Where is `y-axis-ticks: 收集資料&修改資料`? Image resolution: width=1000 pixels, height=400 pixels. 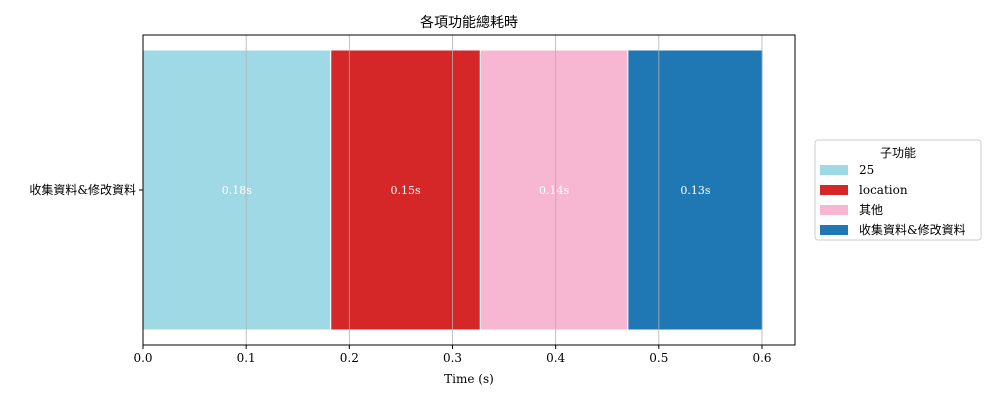
y-axis-ticks: 收集資料&修改資料 is located at coordinates (86, 189).